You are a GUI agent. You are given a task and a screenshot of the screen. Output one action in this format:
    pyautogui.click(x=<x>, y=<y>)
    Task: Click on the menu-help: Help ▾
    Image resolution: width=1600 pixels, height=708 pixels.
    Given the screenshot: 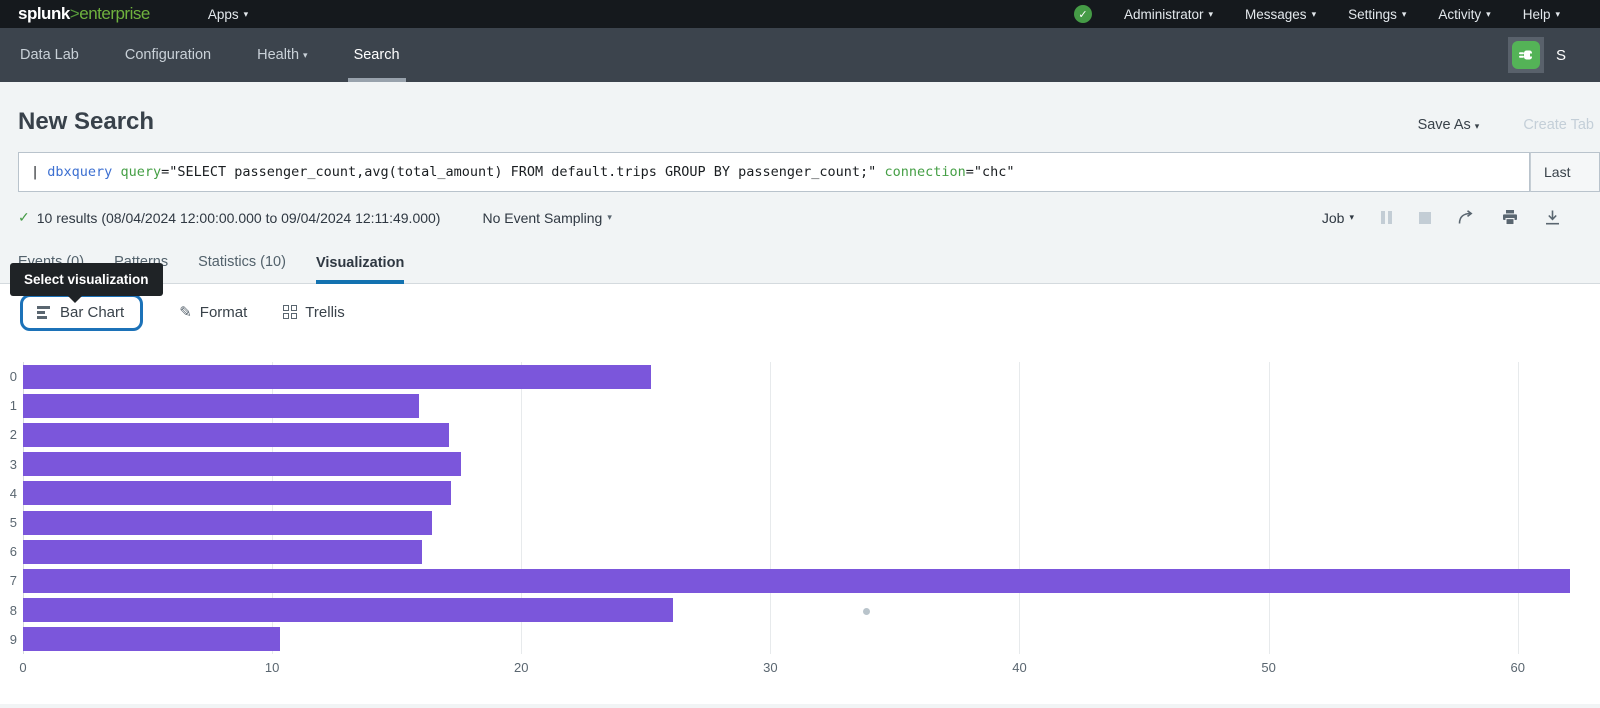 What is the action you would take?
    pyautogui.click(x=1541, y=14)
    